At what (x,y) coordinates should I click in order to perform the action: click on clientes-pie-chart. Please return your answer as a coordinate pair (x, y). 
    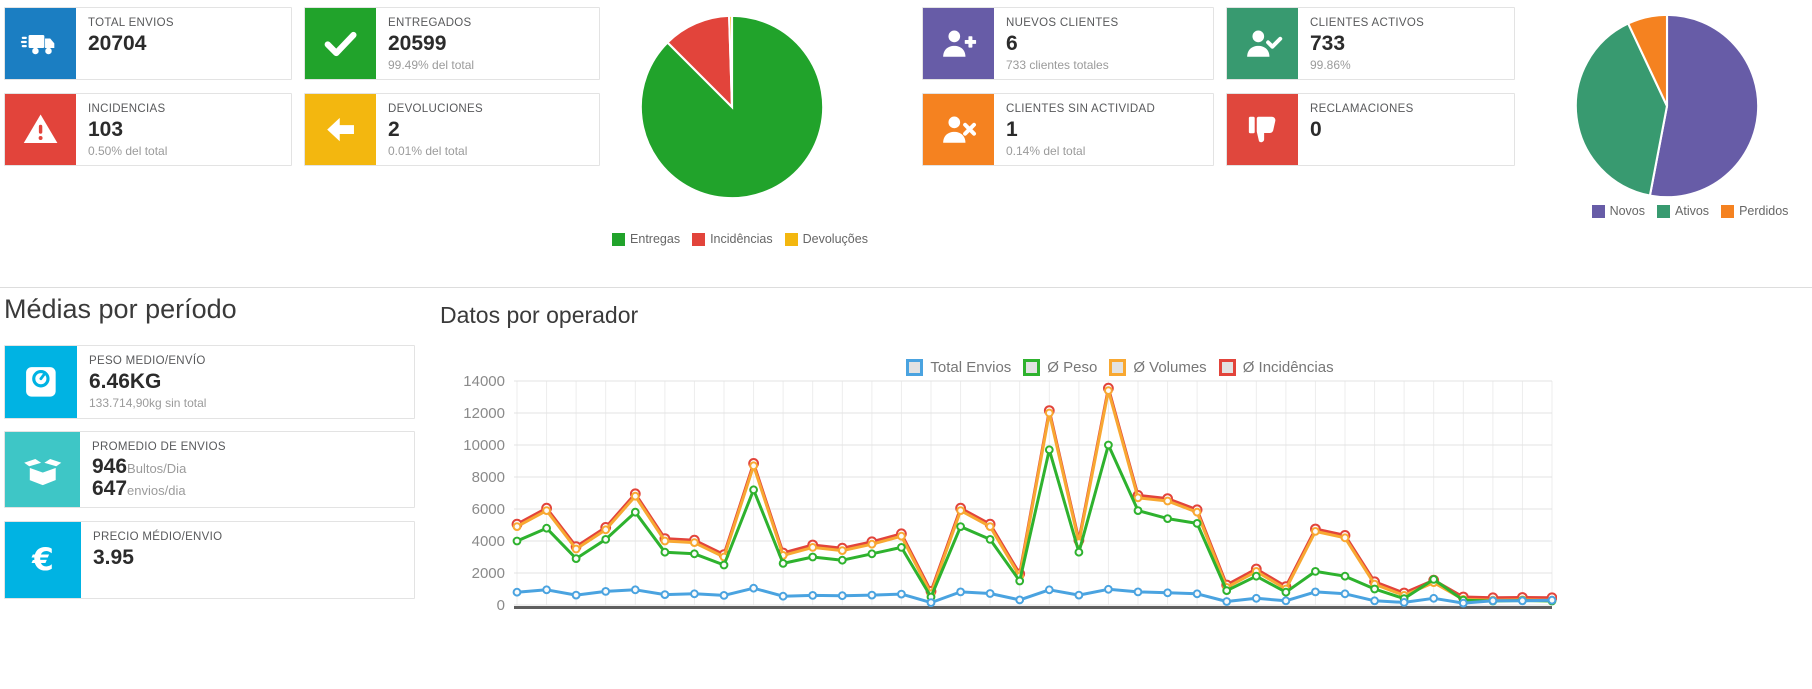
    Looking at the image, I should click on (1667, 106).